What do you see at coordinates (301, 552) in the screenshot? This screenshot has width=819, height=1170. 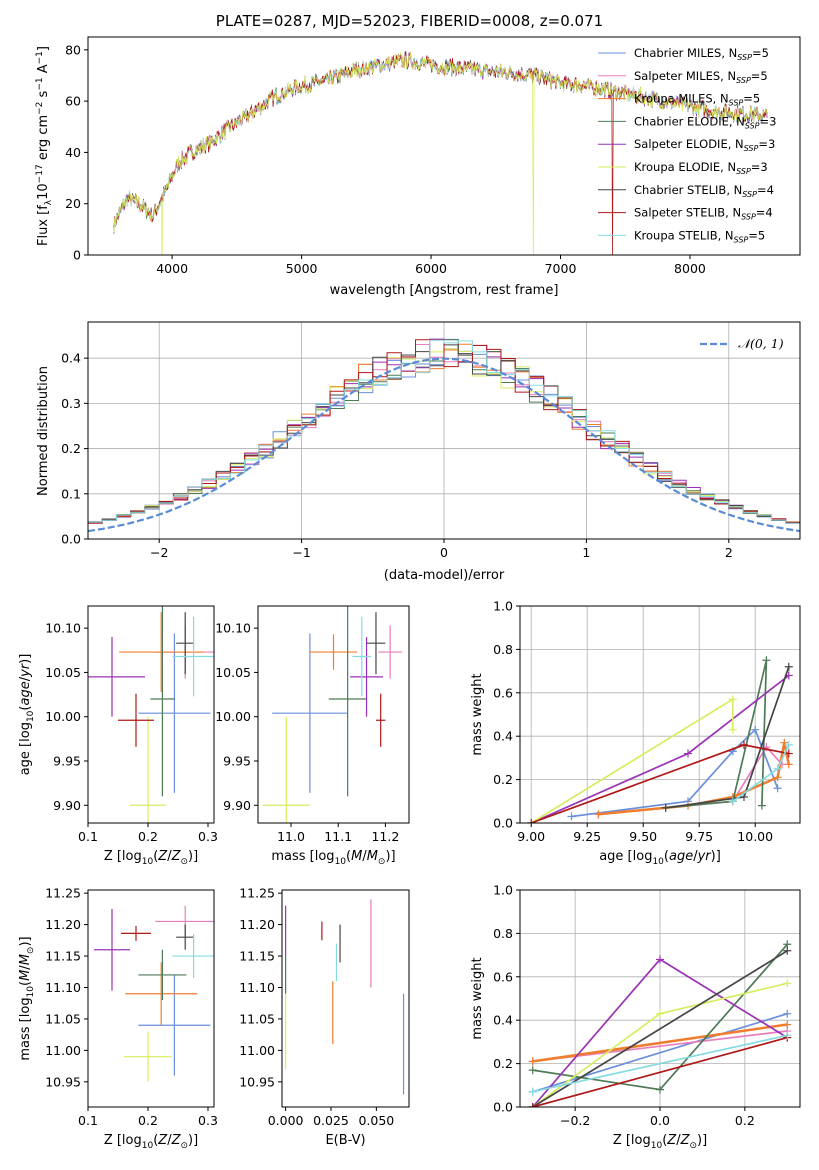 I see `x-tick-label: −1` at bounding box center [301, 552].